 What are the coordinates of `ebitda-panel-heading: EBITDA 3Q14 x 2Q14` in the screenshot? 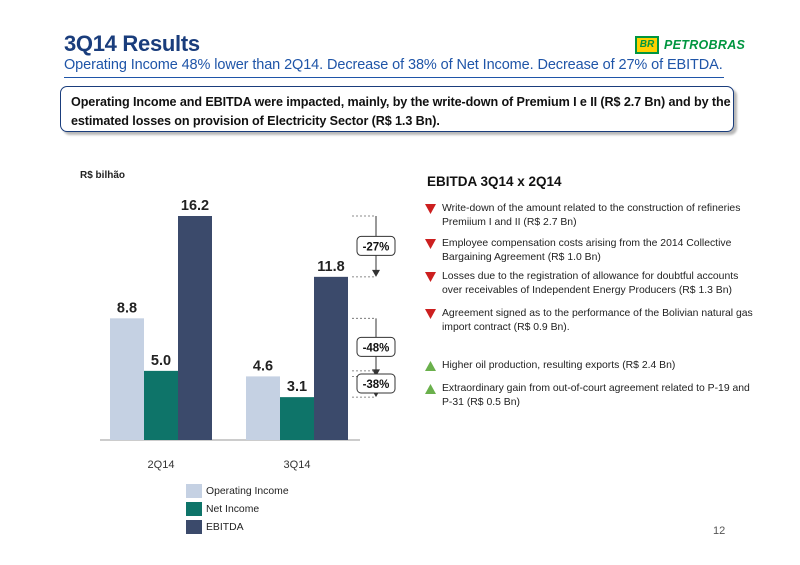 It's located at (494, 181).